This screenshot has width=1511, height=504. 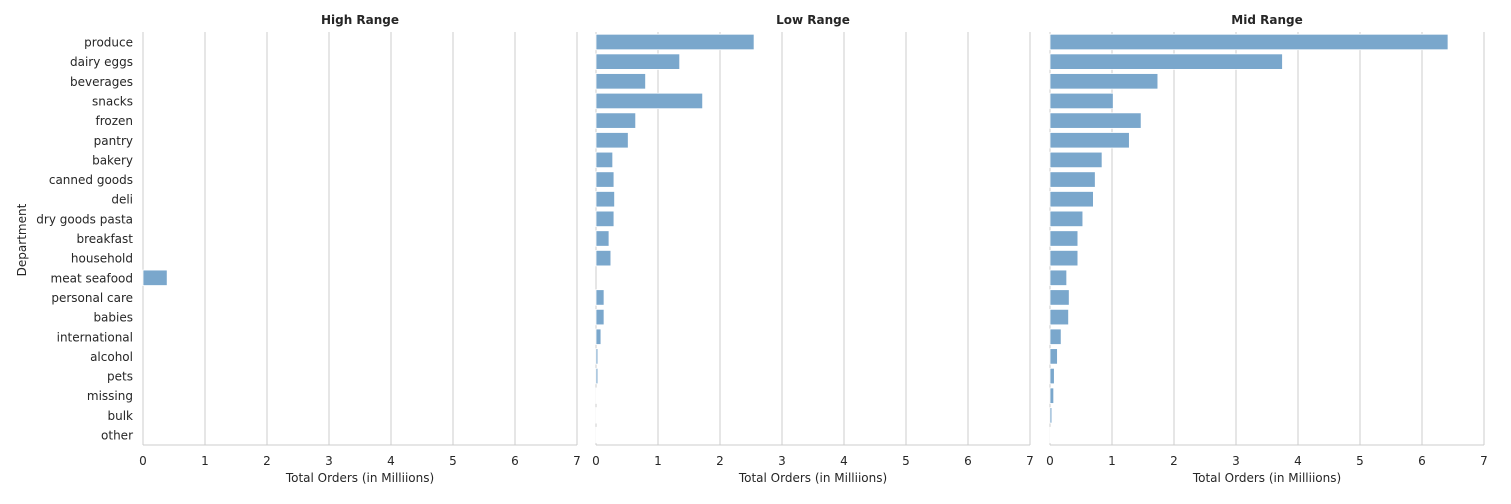 I want to click on category-label: frozen, so click(x=114, y=121).